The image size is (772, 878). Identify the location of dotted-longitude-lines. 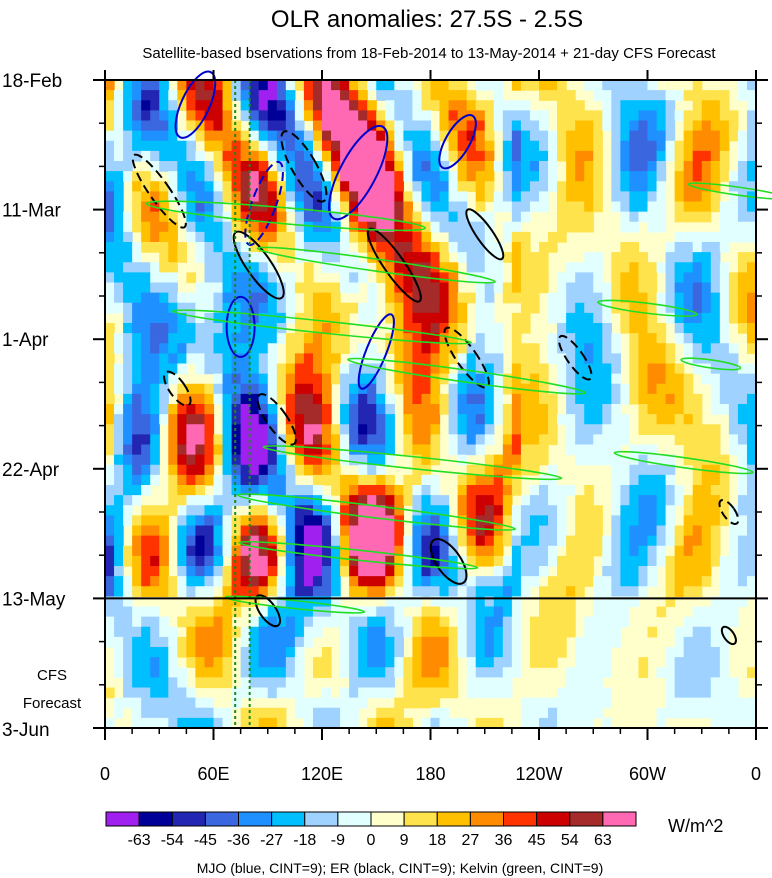
(242, 404).